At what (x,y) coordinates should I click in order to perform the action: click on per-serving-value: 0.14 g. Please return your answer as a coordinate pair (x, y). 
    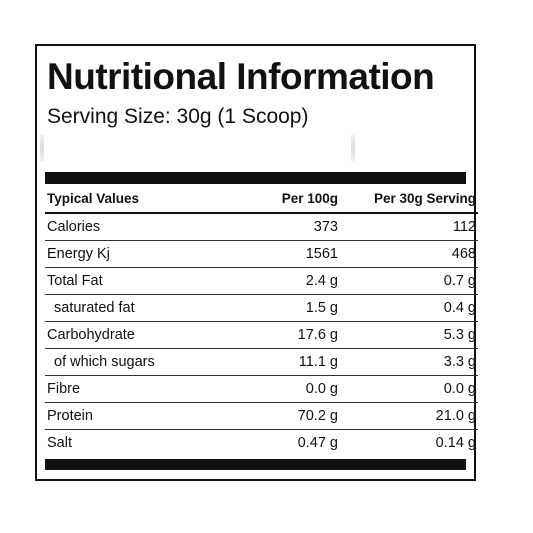
    Looking at the image, I should click on (455, 443).